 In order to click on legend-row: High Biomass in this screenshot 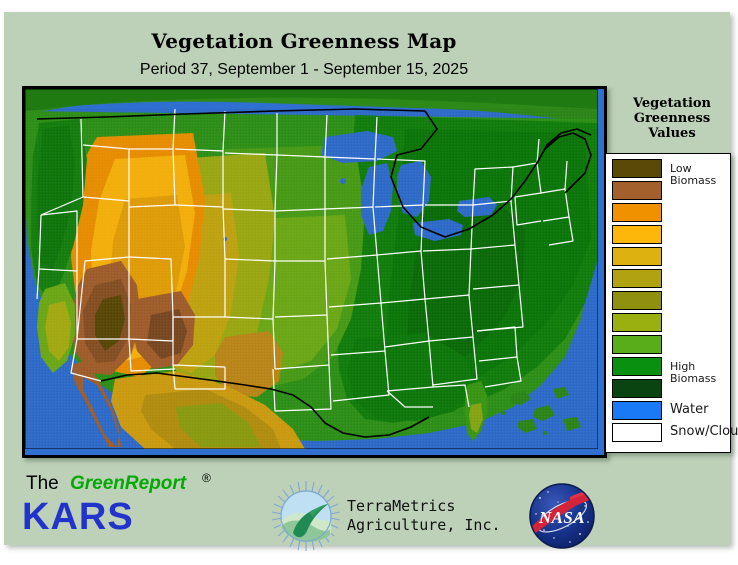, I will do `click(670, 370)`.